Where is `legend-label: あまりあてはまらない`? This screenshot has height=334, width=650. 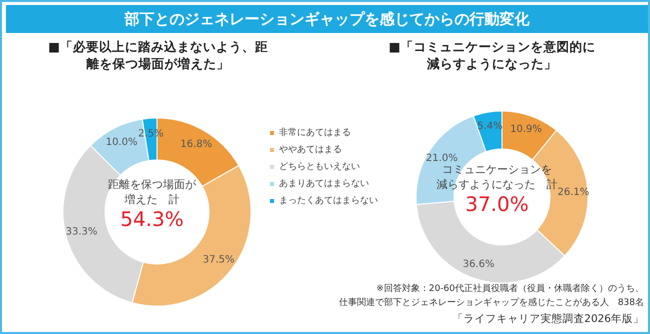 legend-label: あまりあてはまらない is located at coordinates (324, 184).